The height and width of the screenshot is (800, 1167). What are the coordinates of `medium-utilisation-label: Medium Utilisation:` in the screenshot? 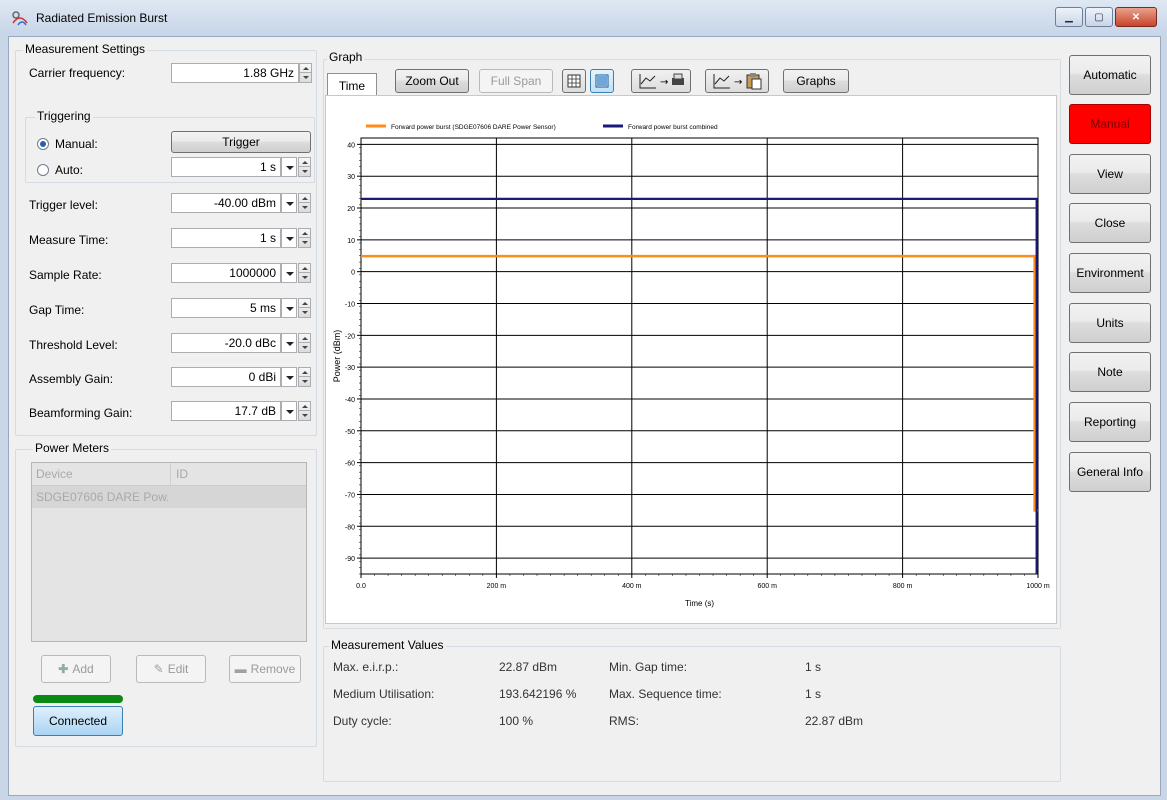 It's located at (384, 694).